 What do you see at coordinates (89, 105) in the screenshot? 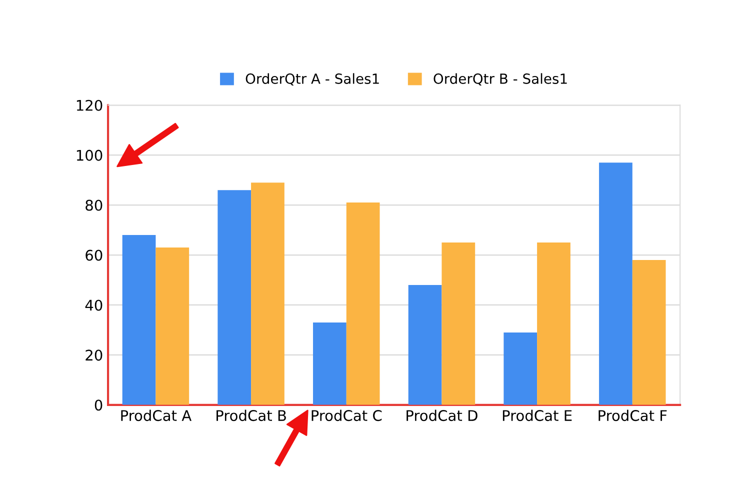
I see `y-tick-label: 120` at bounding box center [89, 105].